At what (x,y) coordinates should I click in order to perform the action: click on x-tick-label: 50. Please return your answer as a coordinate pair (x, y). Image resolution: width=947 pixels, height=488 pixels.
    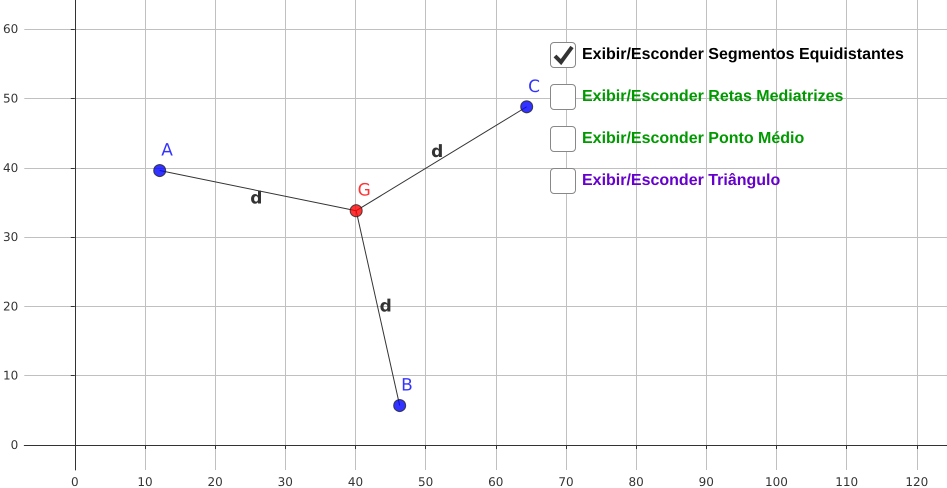
    Looking at the image, I should click on (426, 481).